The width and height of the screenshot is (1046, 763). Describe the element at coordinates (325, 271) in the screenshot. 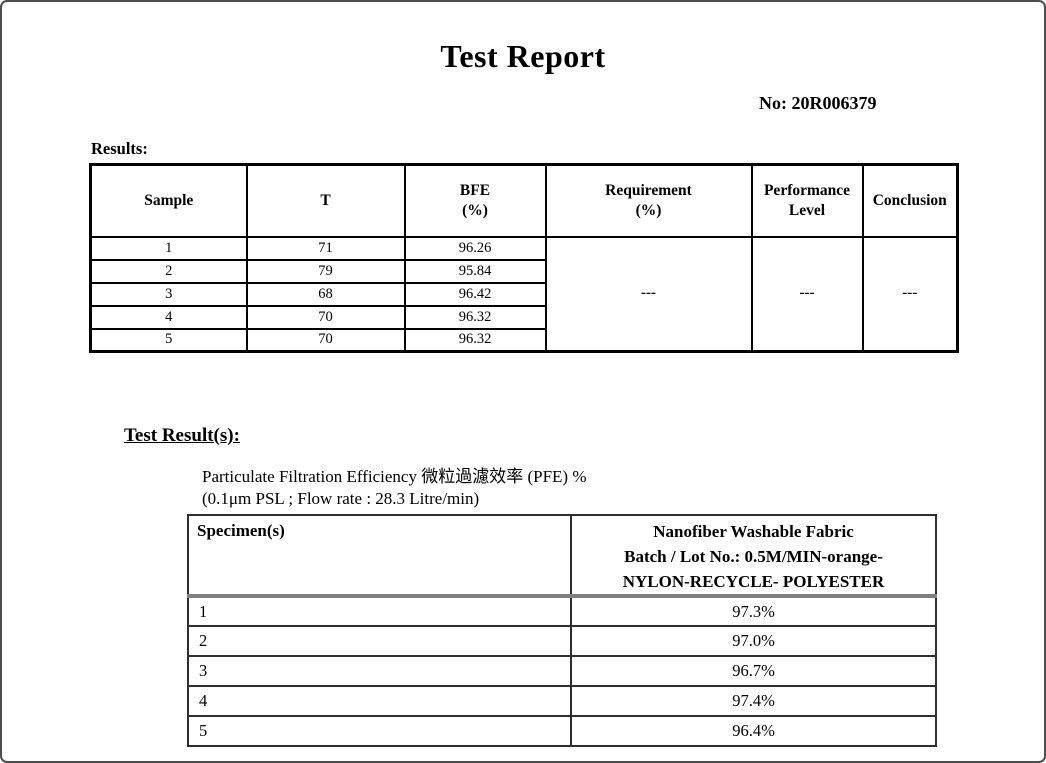

I see `t-cell: 79` at that location.